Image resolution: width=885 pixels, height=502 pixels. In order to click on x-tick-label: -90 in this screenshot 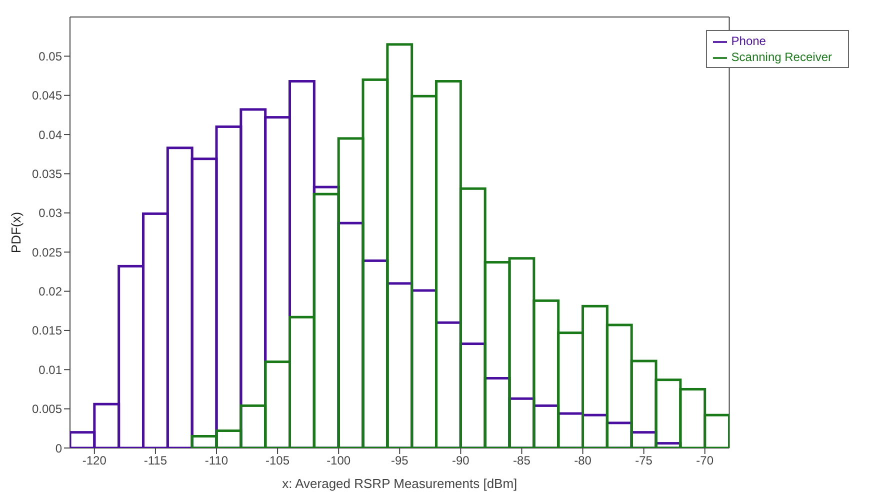, I will do `click(461, 461)`.